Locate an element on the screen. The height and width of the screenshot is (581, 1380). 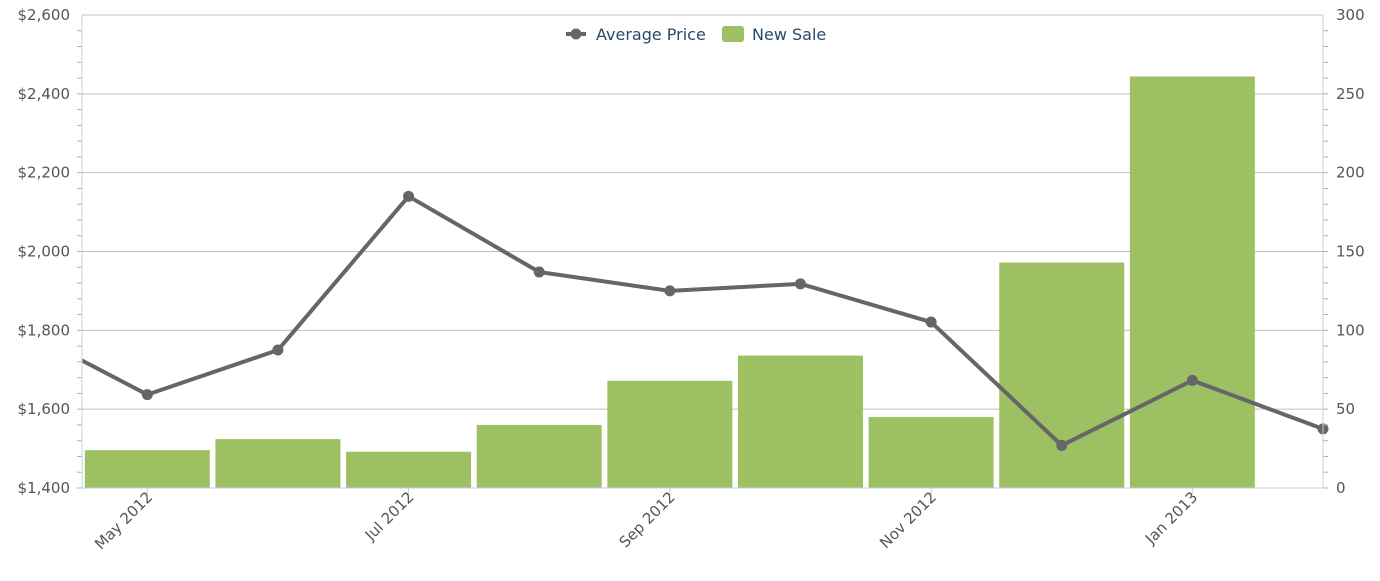
y-right-tick-label: 50 is located at coordinates (1345, 409).